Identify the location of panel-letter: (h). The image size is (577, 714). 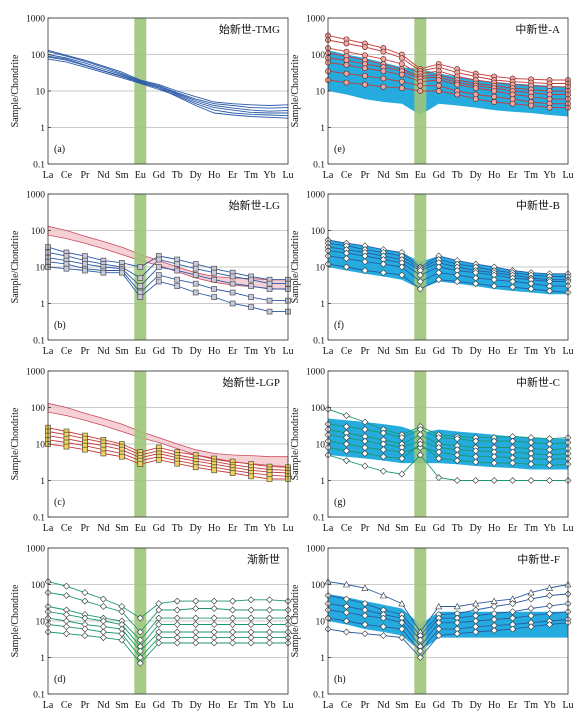
(340, 679).